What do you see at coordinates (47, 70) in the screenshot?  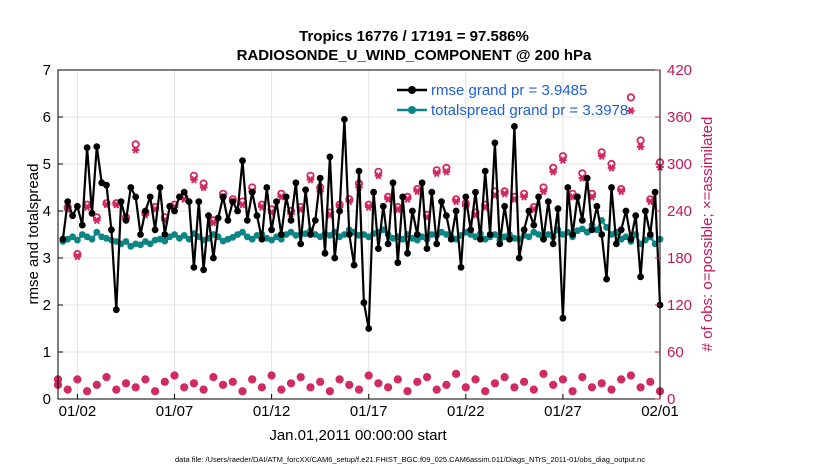 I see `y-tick-left-label: 7` at bounding box center [47, 70].